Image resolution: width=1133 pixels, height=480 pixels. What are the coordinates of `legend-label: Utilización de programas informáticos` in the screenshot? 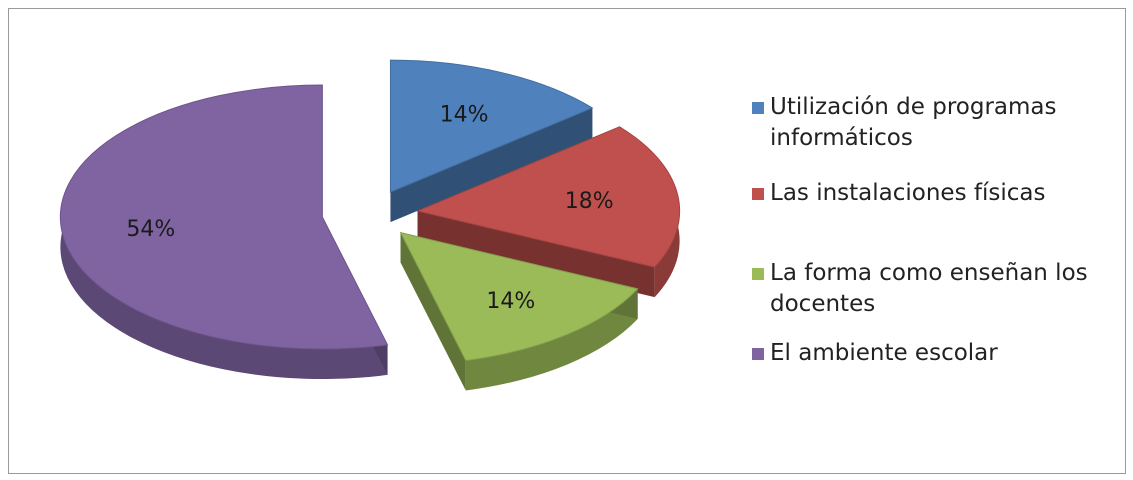 It's located at (913, 122).